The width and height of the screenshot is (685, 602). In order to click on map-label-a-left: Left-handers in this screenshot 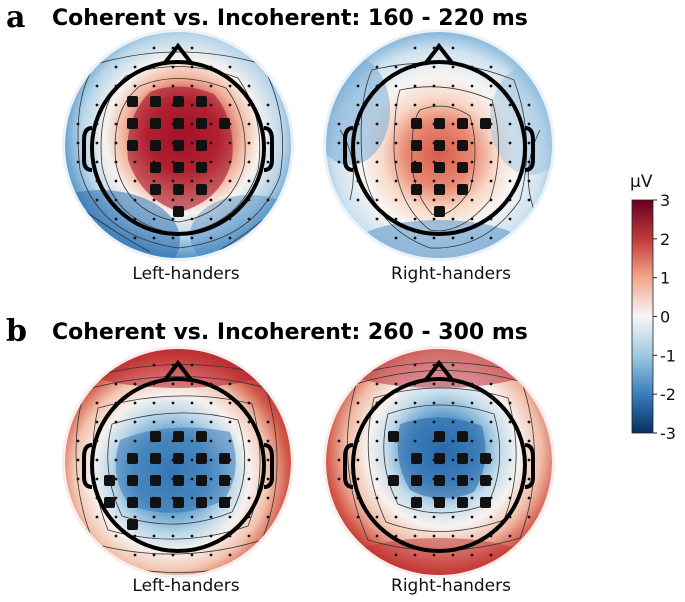, I will do `click(185, 274)`.